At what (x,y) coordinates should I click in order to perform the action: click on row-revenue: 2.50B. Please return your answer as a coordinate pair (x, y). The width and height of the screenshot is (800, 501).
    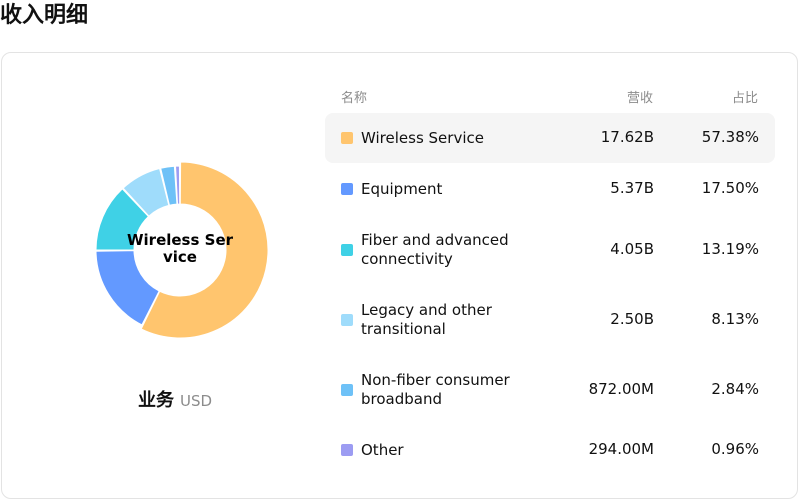
    Looking at the image, I should click on (632, 319).